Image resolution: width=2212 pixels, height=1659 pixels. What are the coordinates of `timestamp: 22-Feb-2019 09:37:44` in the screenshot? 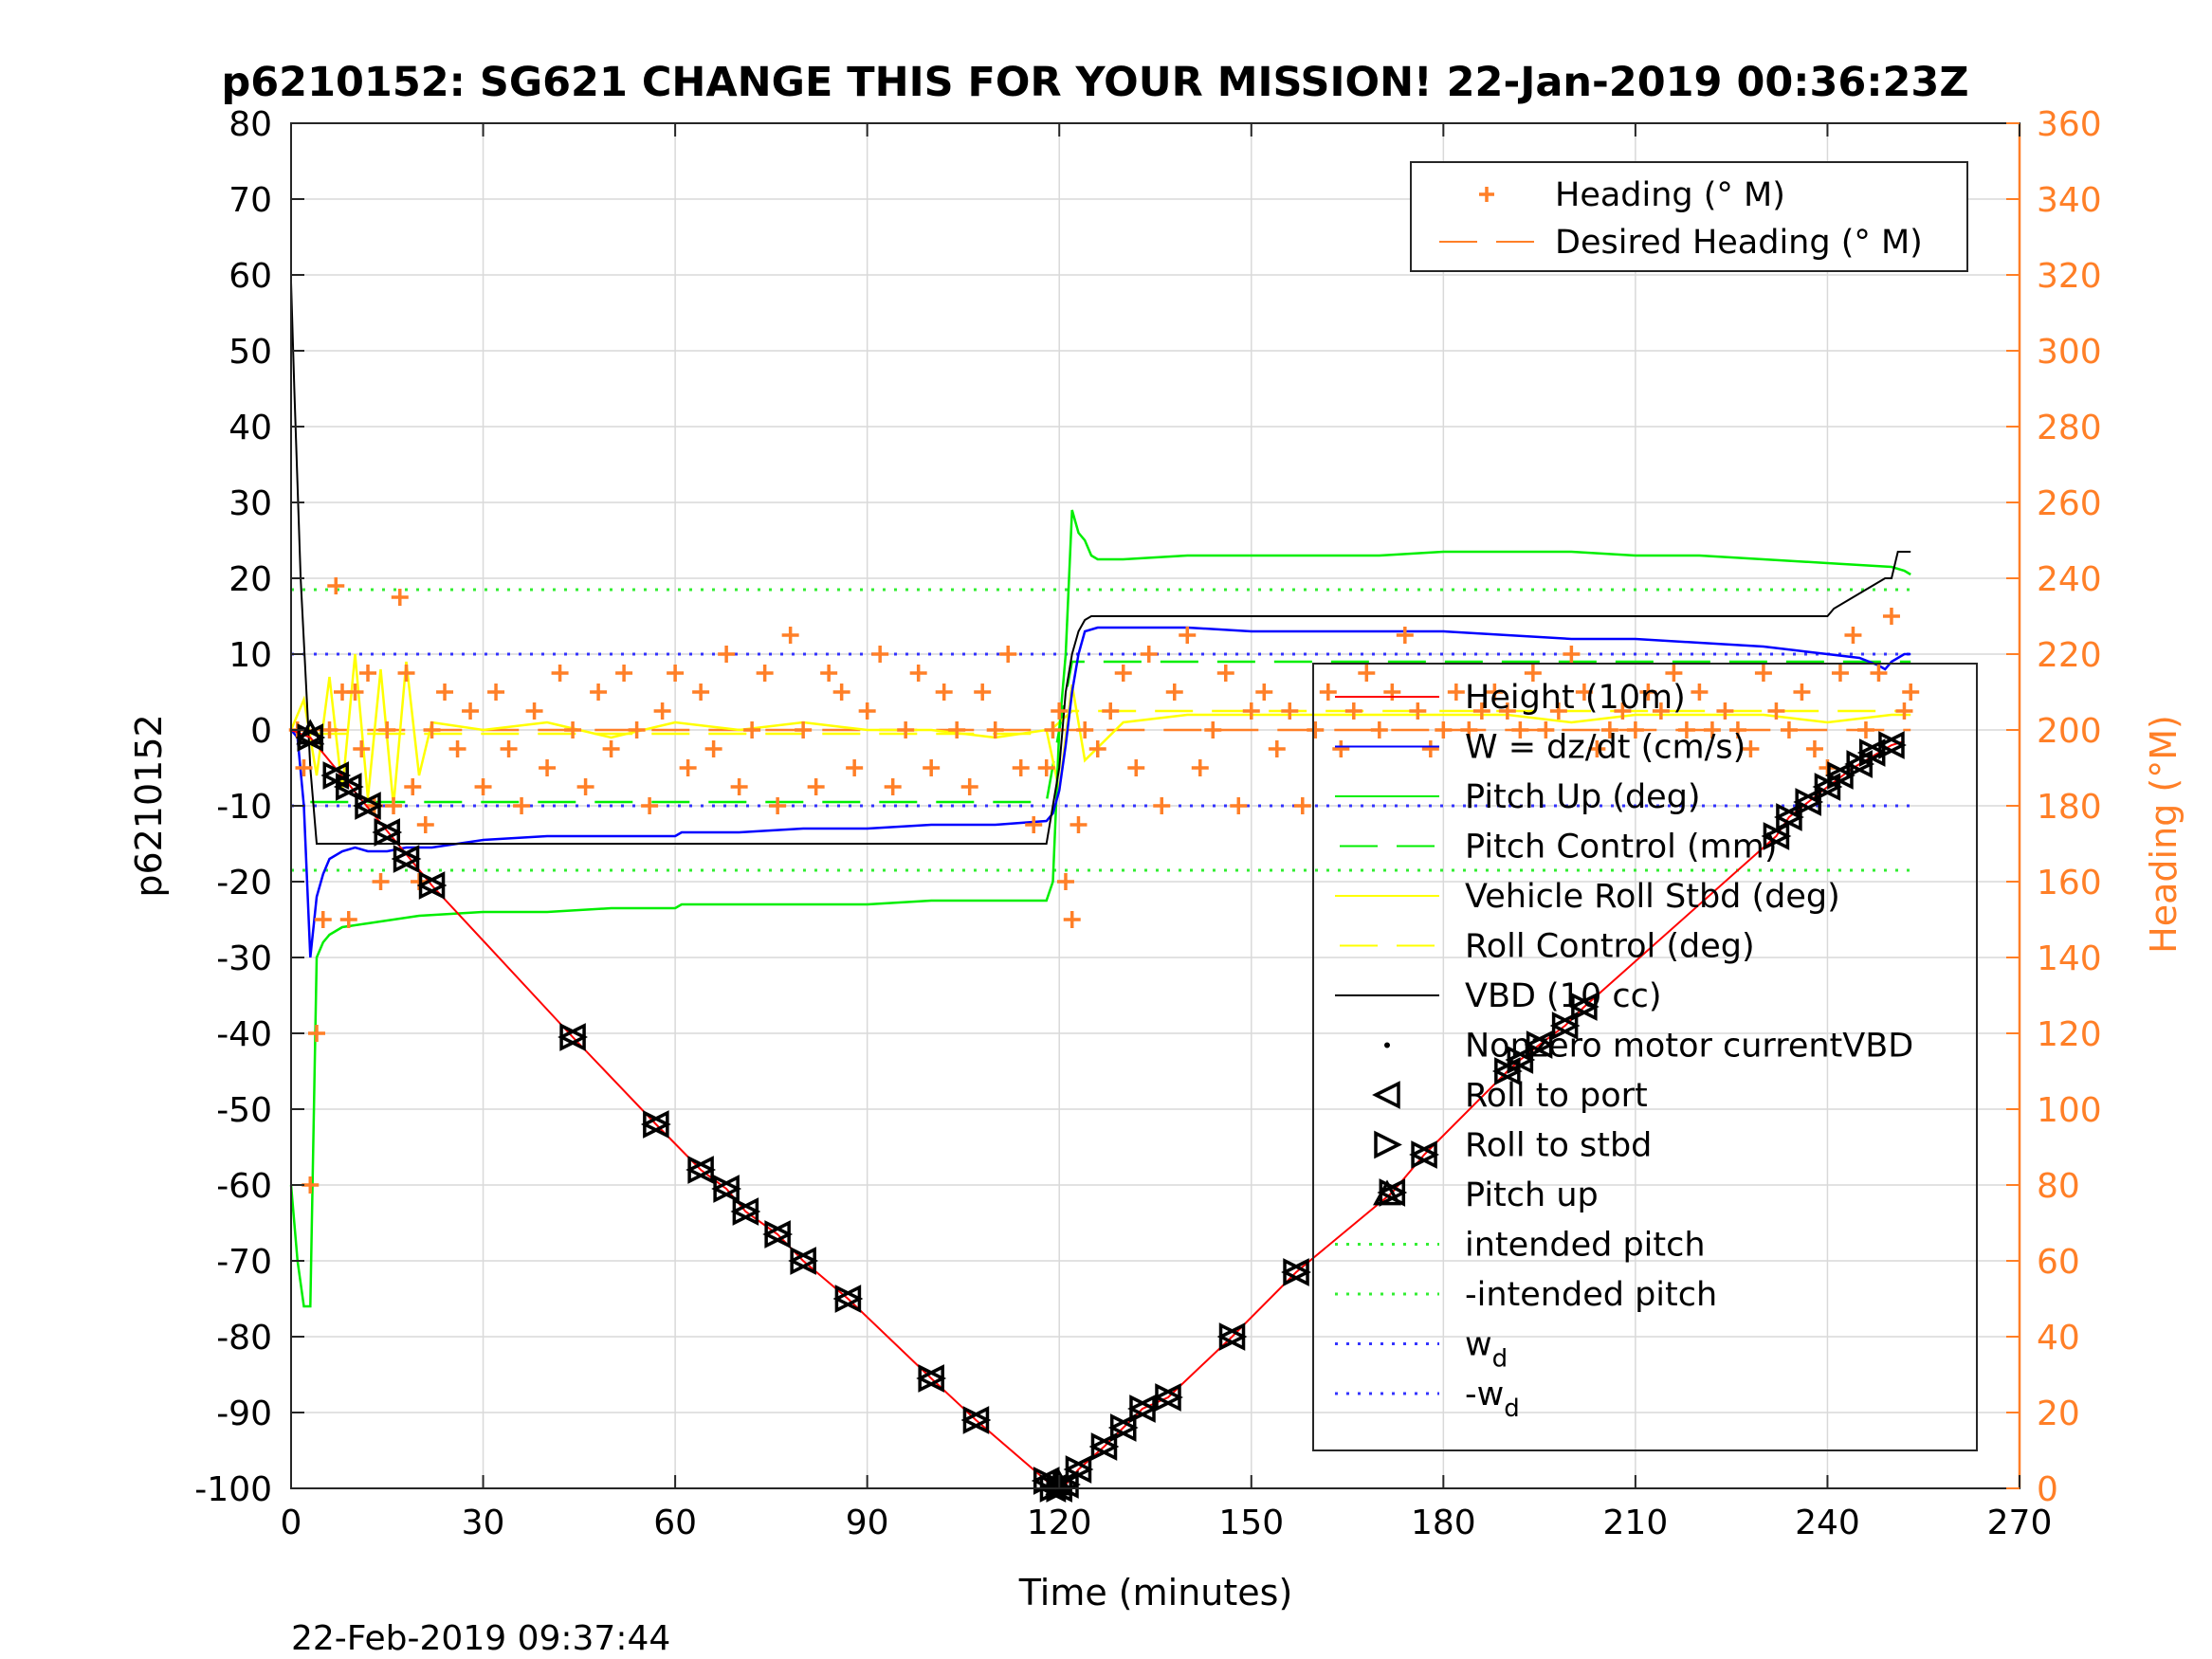 It's located at (480, 1638).